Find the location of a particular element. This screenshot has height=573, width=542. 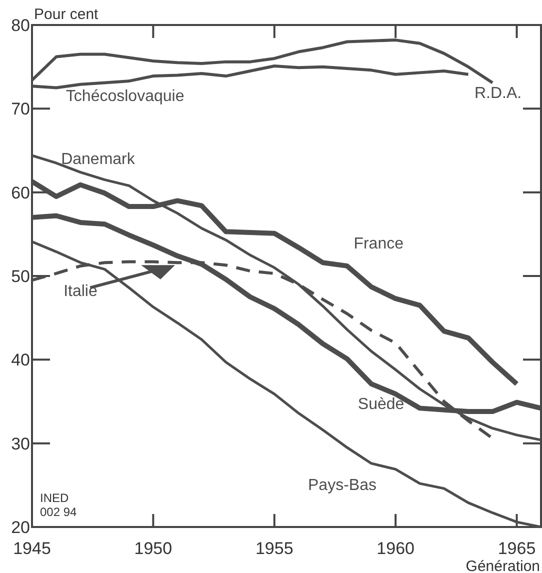

x-tick-label: 1950 is located at coordinates (153, 548).